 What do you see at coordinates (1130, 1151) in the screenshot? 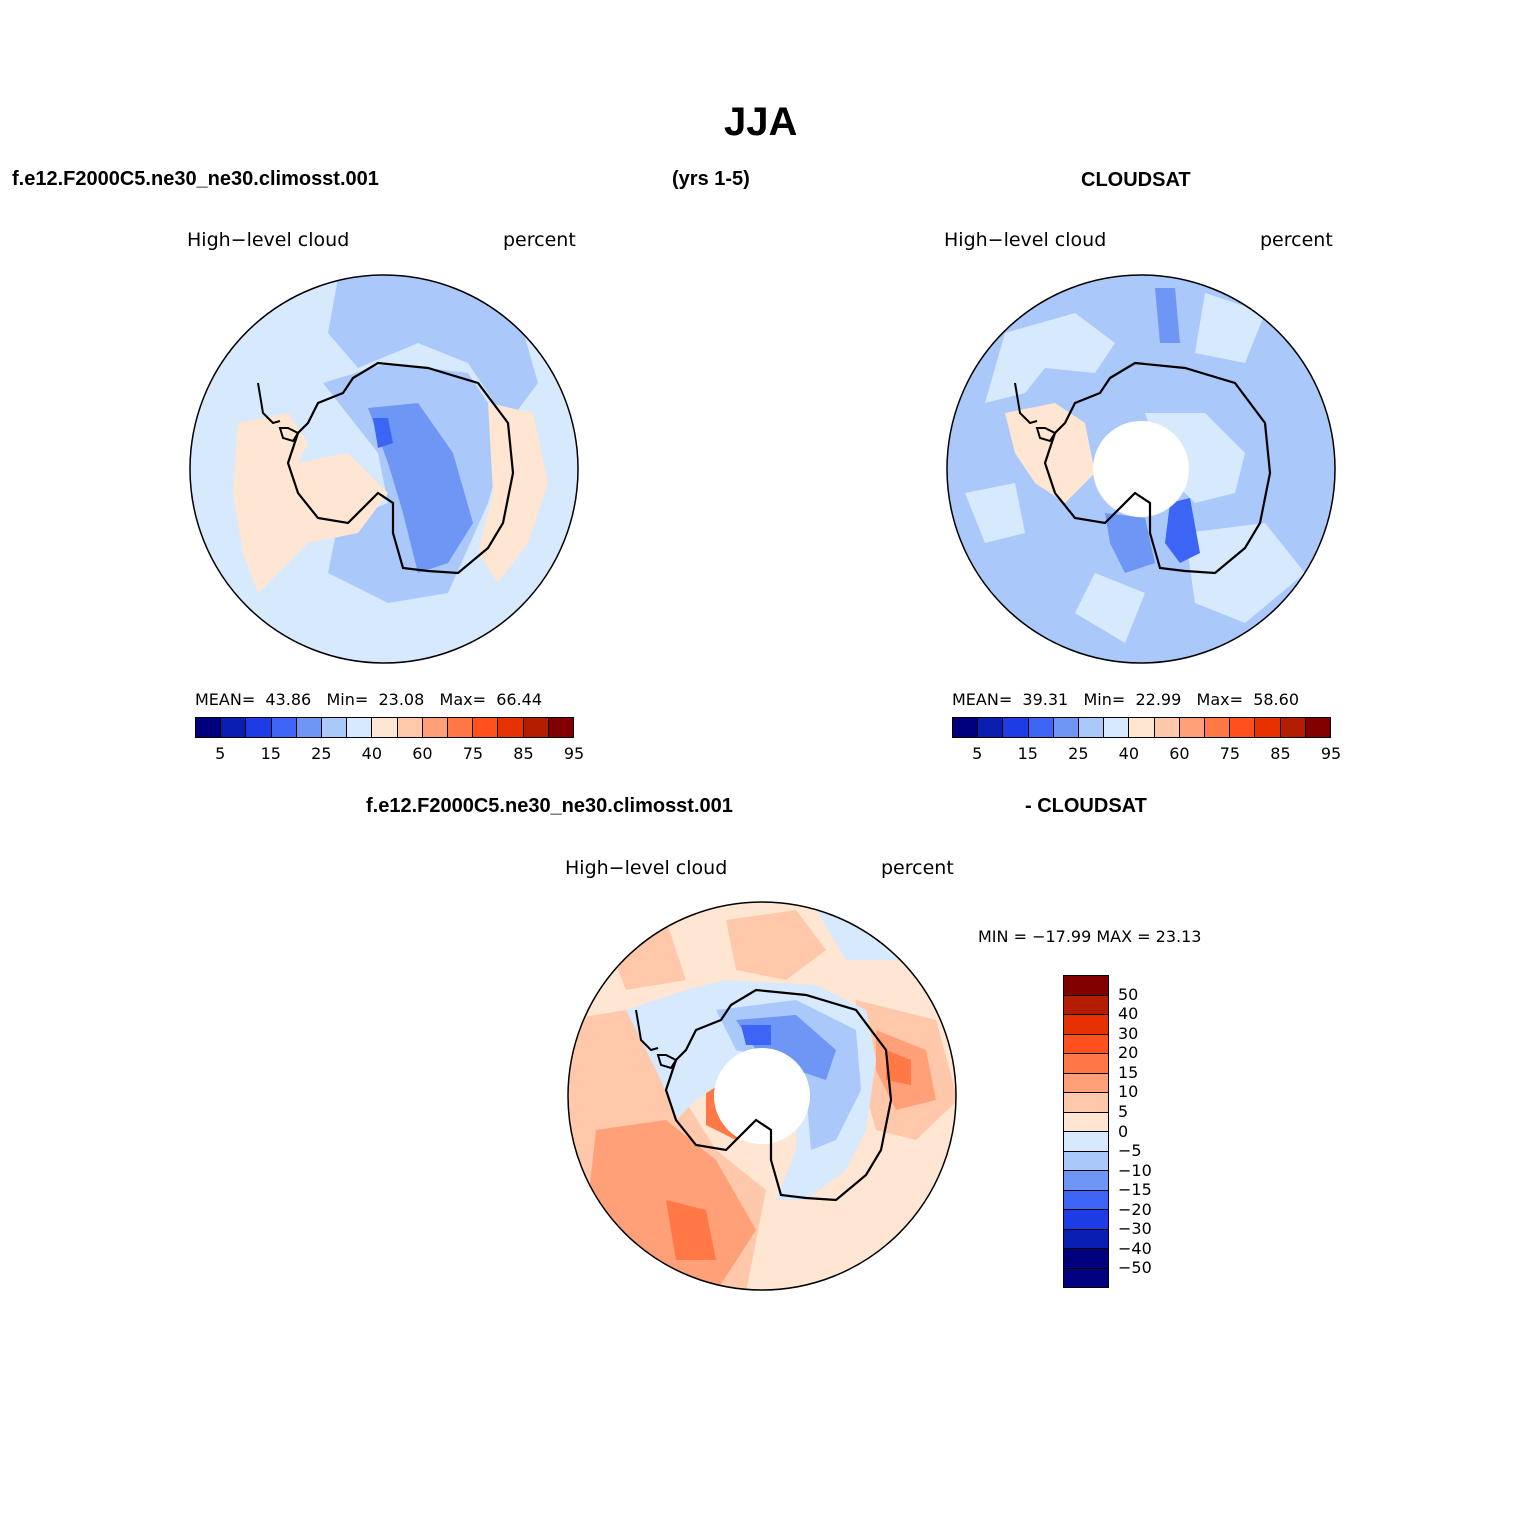
I see `colorbar-tick-label: −5` at bounding box center [1130, 1151].